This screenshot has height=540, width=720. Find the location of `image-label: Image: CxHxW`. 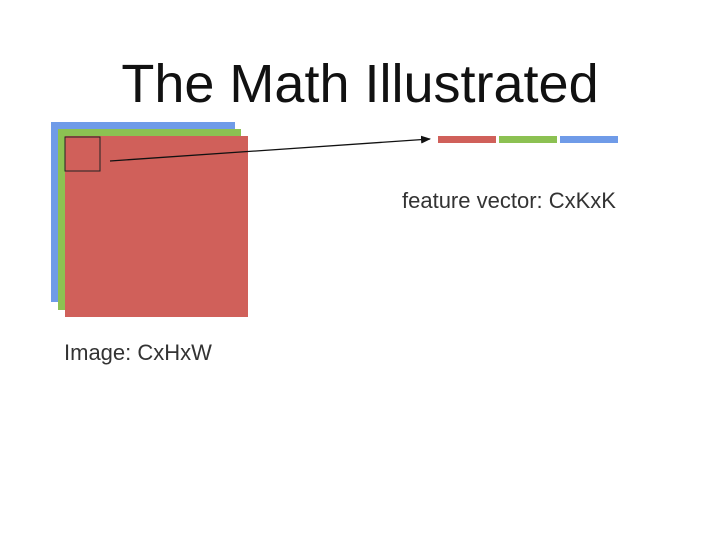

image-label: Image: CxHxW is located at coordinates (138, 352).